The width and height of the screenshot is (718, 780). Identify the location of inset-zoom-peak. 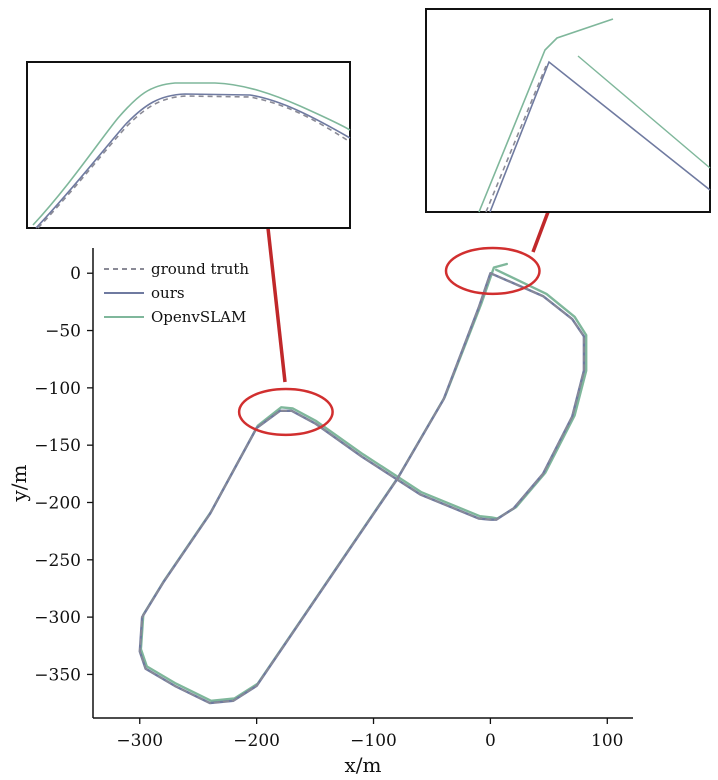
(188, 145).